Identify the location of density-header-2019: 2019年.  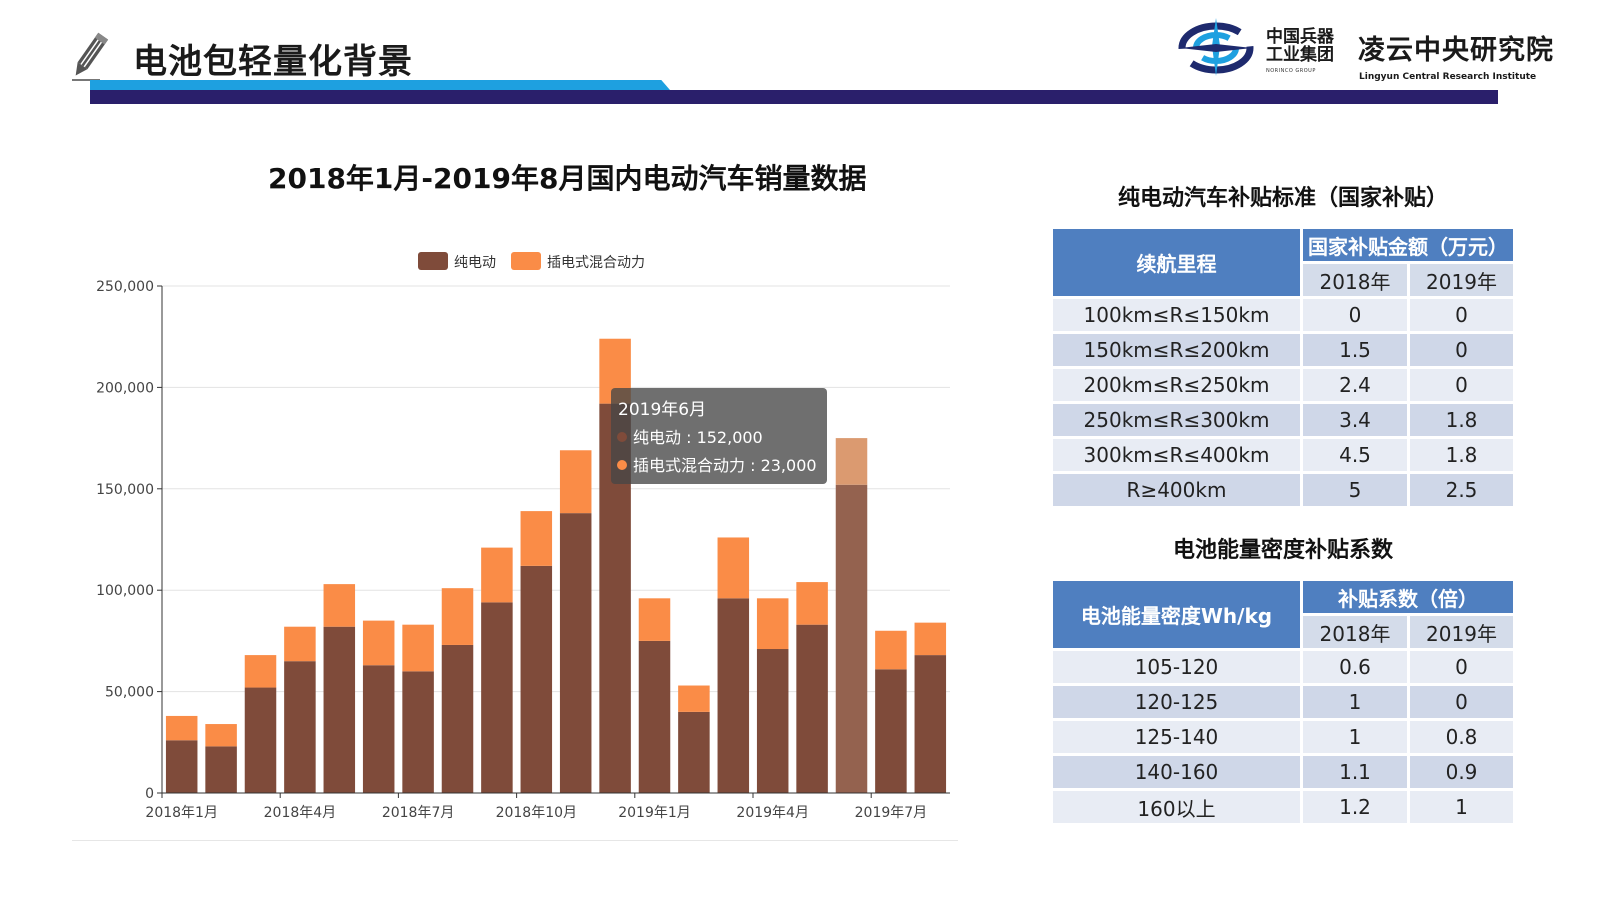
(1461, 632).